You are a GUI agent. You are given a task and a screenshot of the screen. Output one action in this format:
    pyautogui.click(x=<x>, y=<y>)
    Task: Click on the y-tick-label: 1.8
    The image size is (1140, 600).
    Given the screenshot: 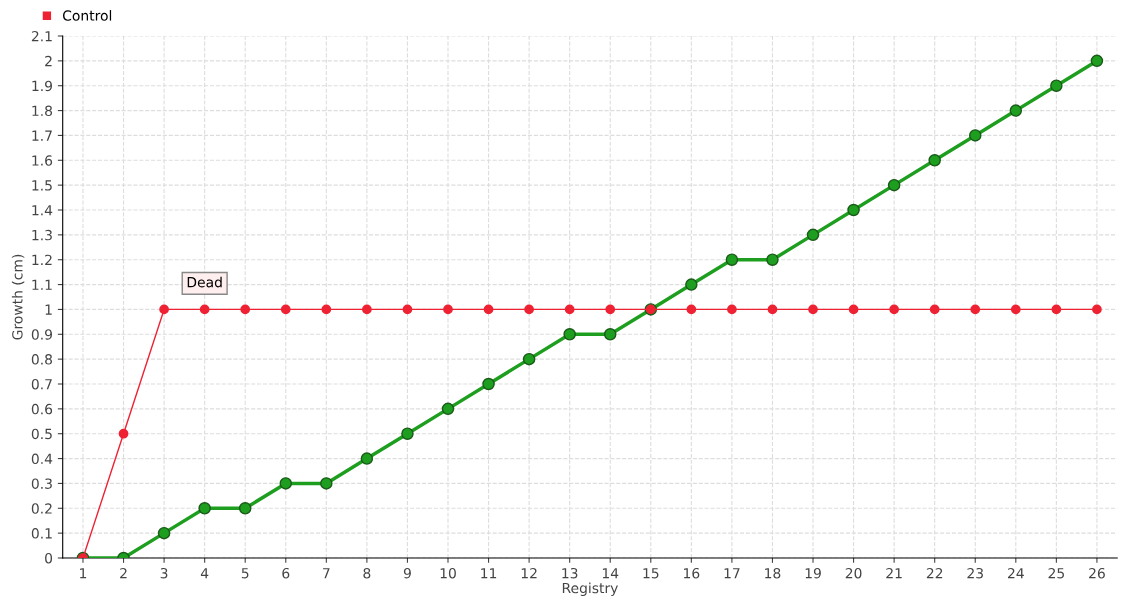 What is the action you would take?
    pyautogui.click(x=42, y=111)
    